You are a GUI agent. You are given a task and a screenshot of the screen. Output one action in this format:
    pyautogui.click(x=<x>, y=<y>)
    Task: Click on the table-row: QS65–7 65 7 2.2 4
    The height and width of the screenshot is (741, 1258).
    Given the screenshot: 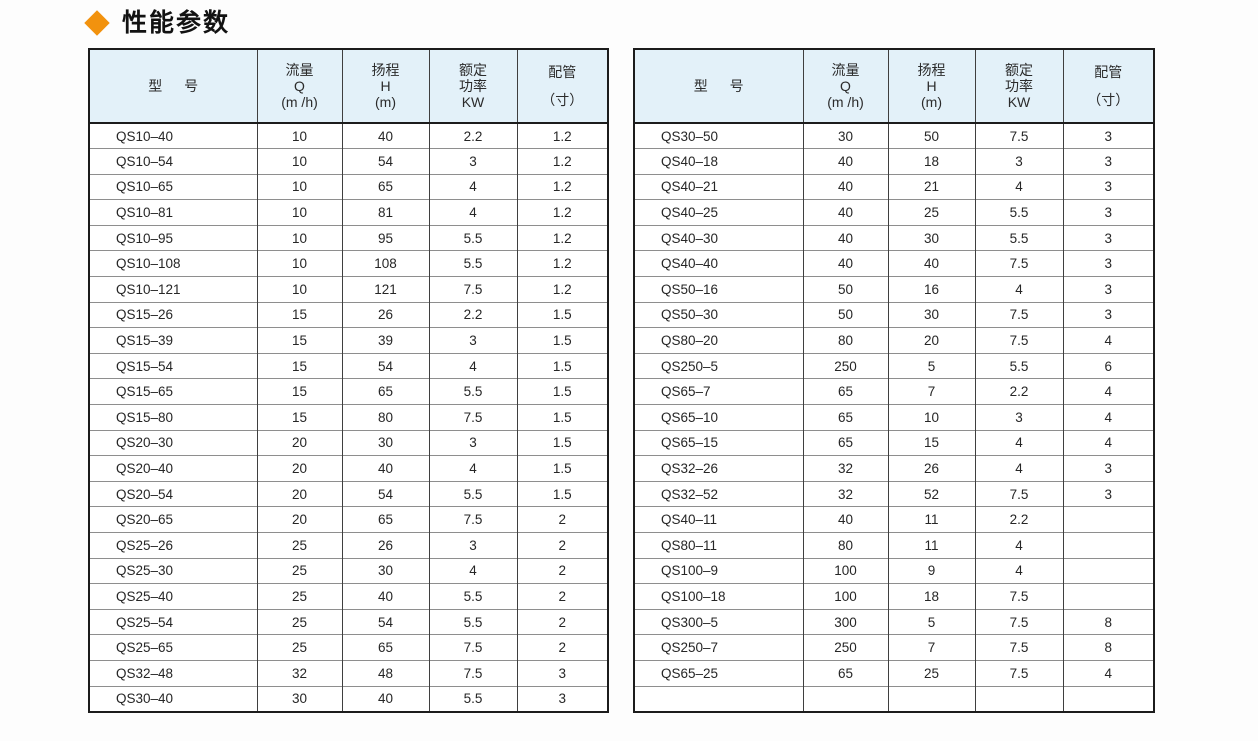 What is the action you would take?
    pyautogui.click(x=894, y=391)
    